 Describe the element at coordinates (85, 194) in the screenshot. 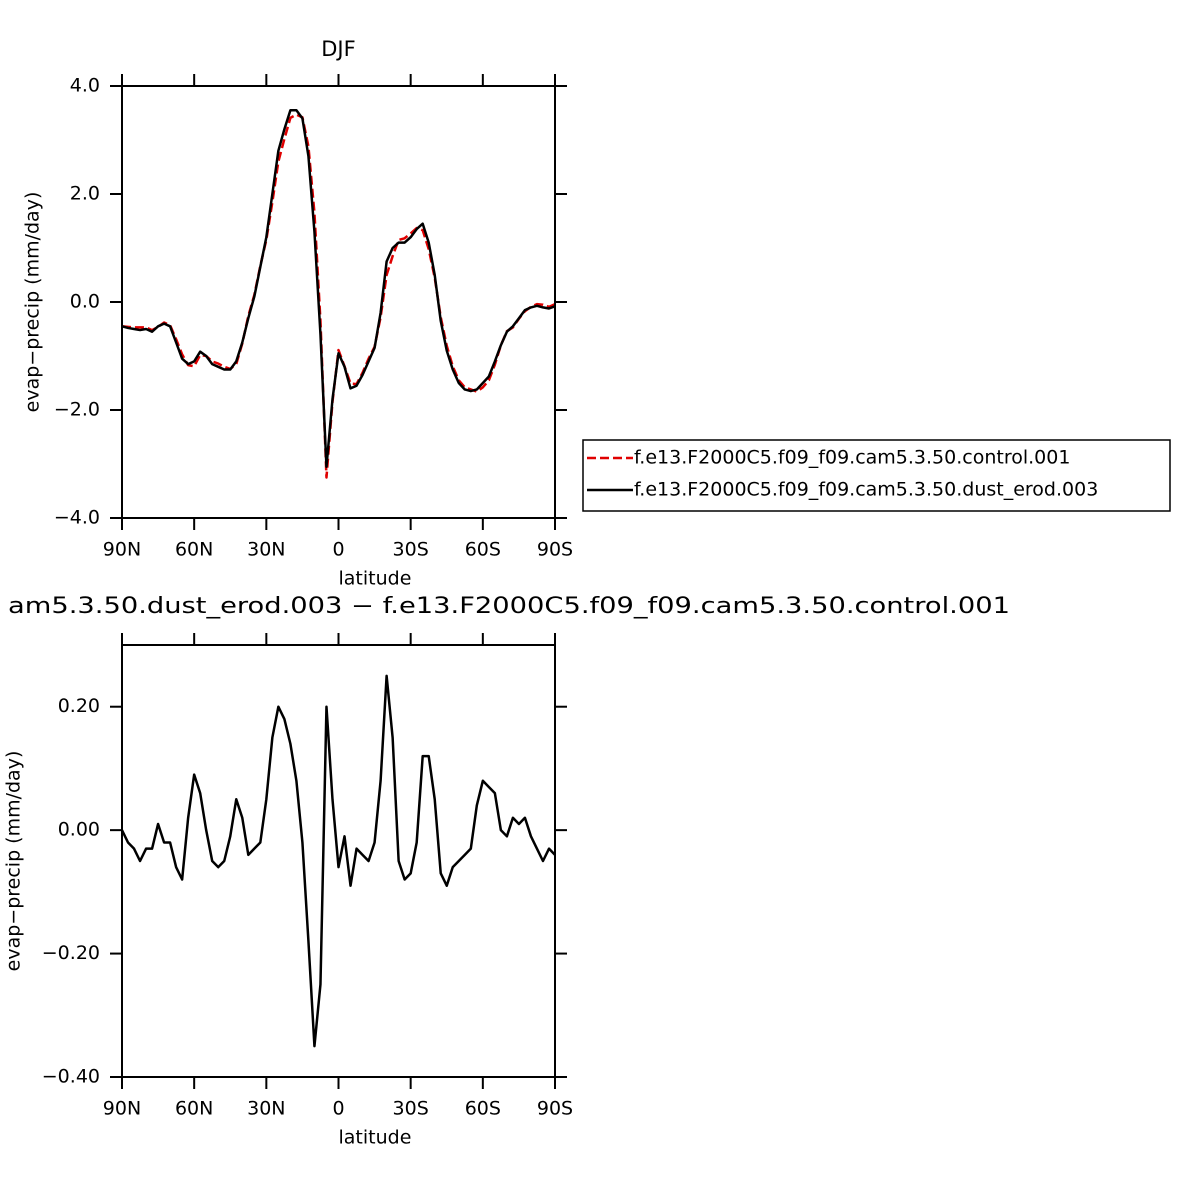

I see `y-tick-label: 2.0` at that location.